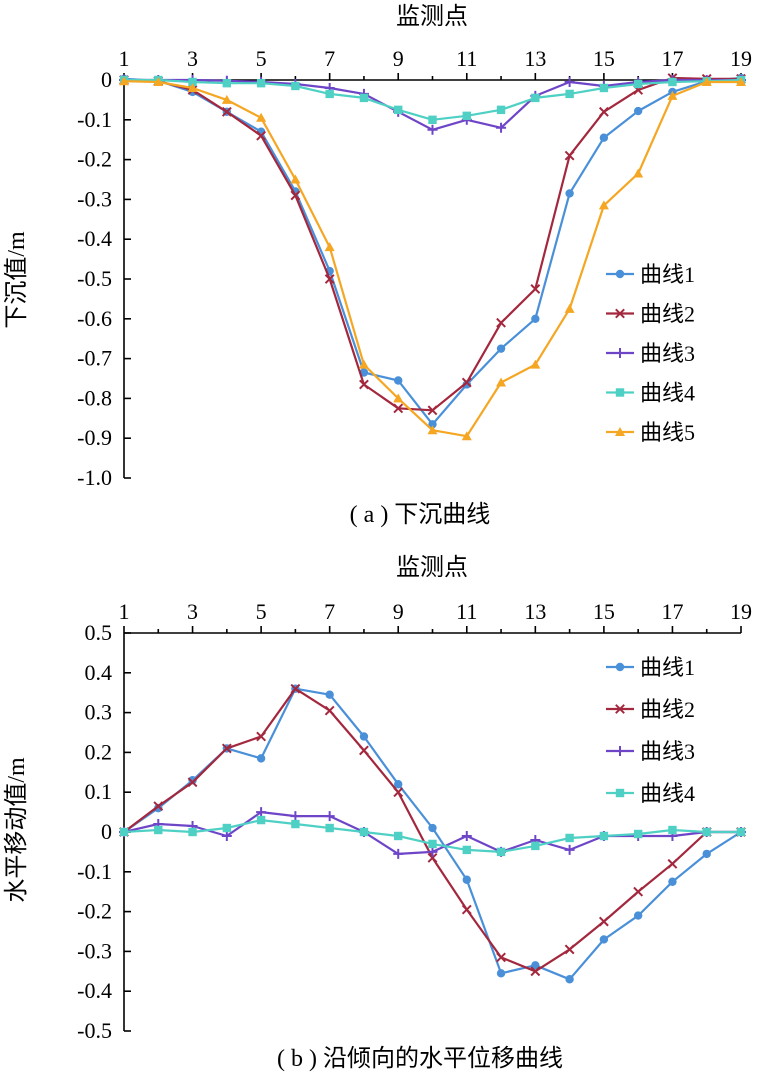 This screenshot has width=769, height=1084. Describe the element at coordinates (741, 58) in the screenshot. I see `x-tick-label: 19` at that location.